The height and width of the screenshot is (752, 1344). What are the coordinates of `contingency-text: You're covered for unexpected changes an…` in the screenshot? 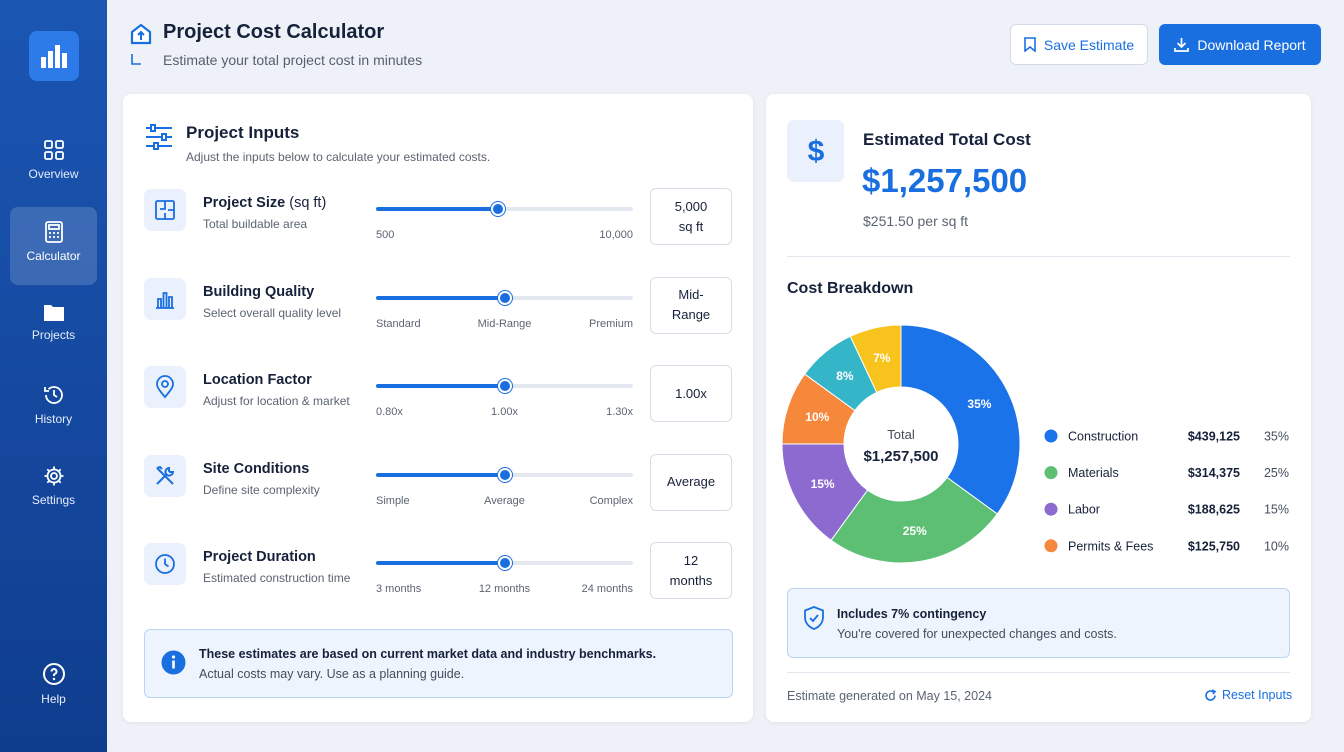 It's located at (977, 634).